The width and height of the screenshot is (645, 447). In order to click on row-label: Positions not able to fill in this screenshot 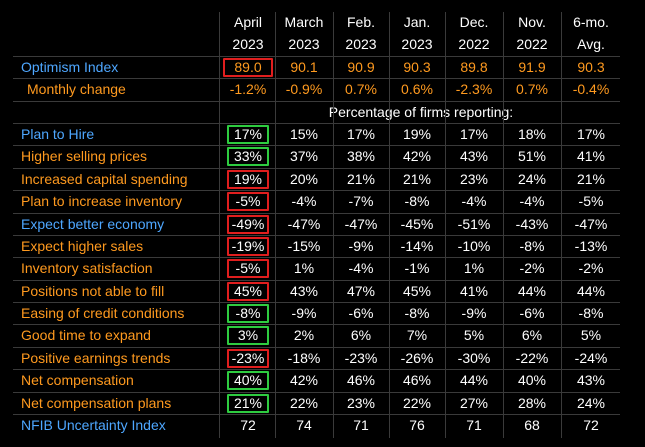, I will do `click(93, 290)`.